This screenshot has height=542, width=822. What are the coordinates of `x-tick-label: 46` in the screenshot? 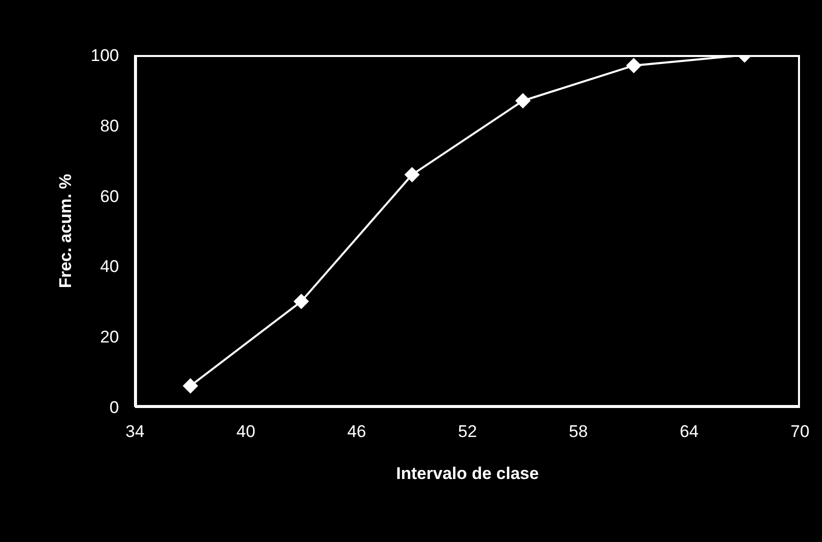 It's located at (356, 432).